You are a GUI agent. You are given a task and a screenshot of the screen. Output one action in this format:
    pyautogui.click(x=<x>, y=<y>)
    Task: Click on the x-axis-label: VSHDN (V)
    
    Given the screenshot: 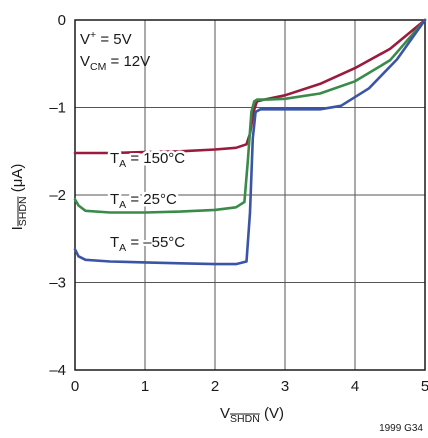 What is the action you would take?
    pyautogui.click(x=252, y=415)
    